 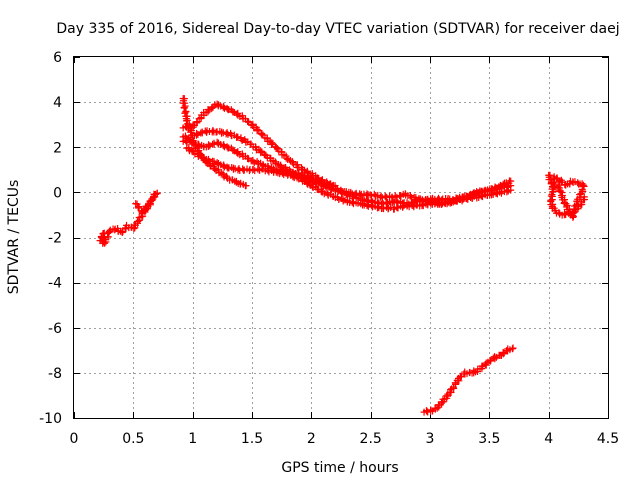 I want to click on y-tick-label: 2, so click(x=57, y=148).